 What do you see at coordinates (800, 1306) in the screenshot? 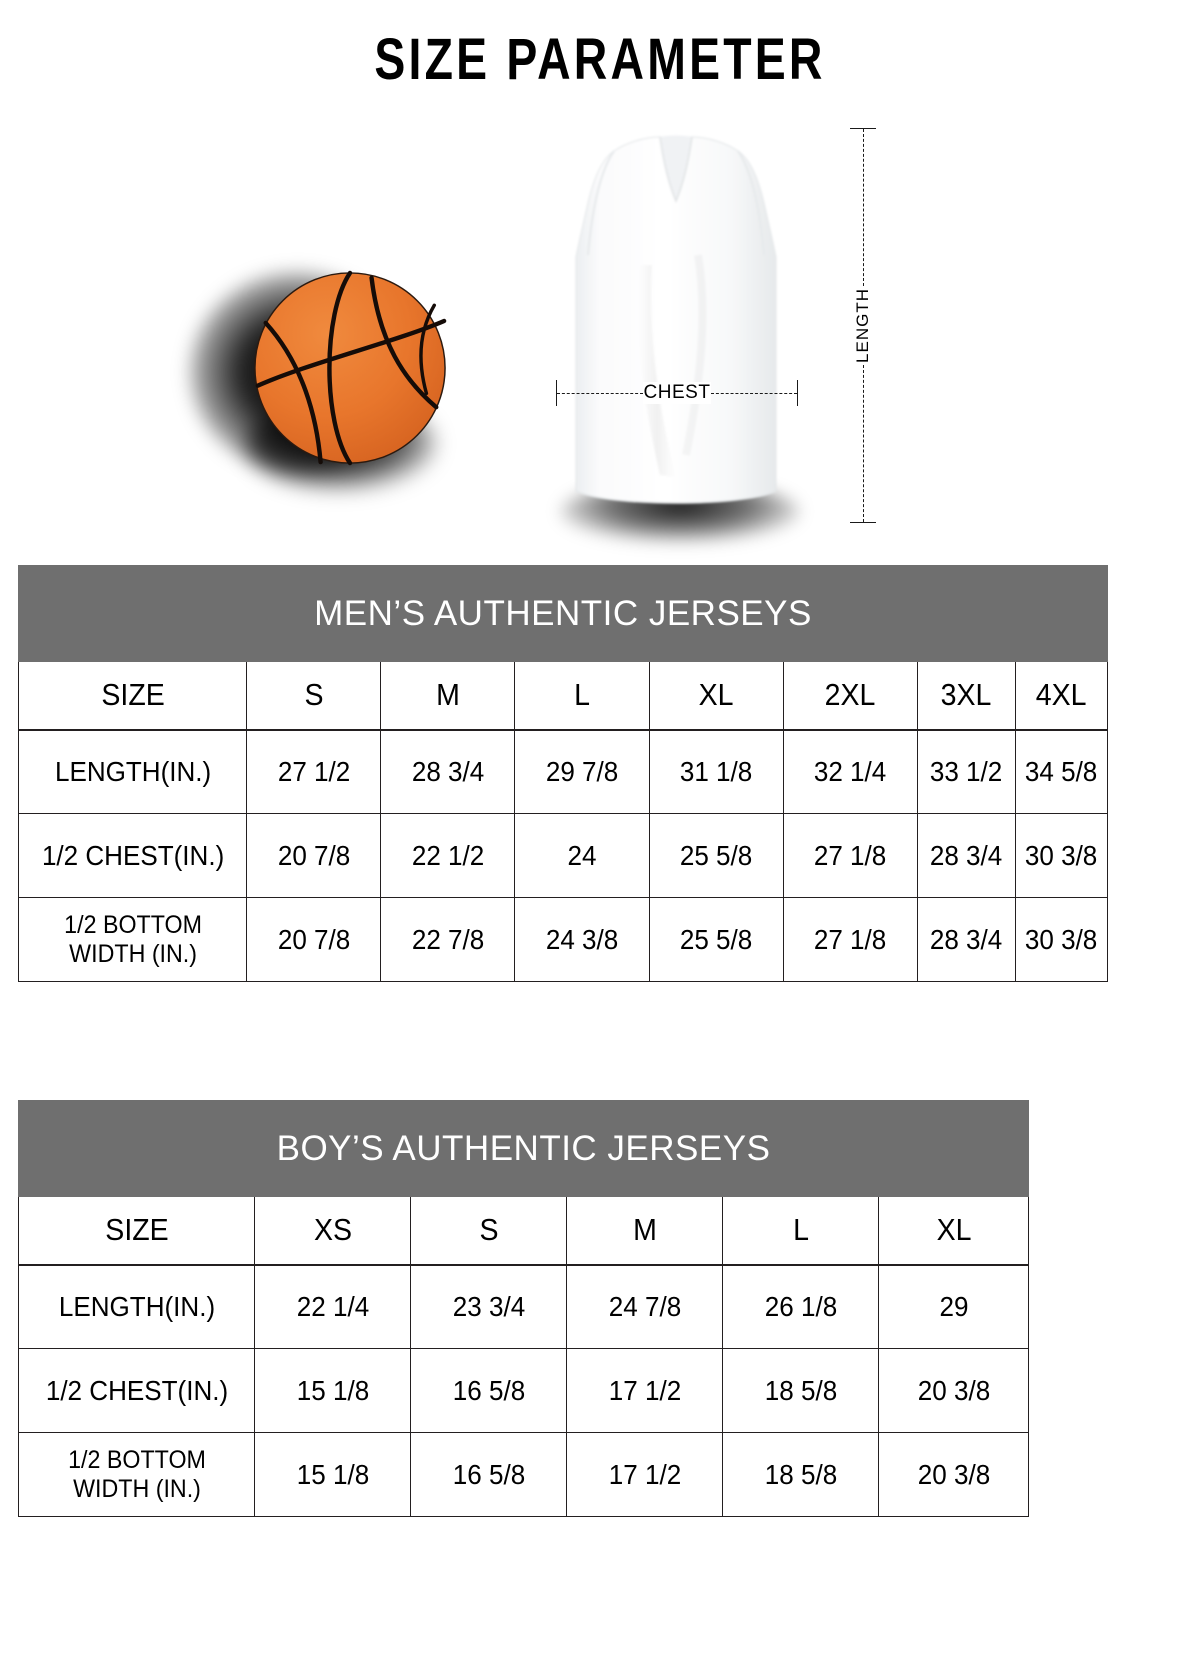
I see `boys-length-l: 26 1/8` at bounding box center [800, 1306].